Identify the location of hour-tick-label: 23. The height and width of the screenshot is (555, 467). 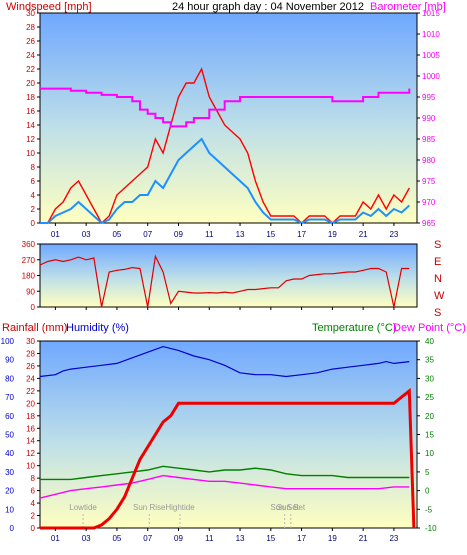
(393, 234).